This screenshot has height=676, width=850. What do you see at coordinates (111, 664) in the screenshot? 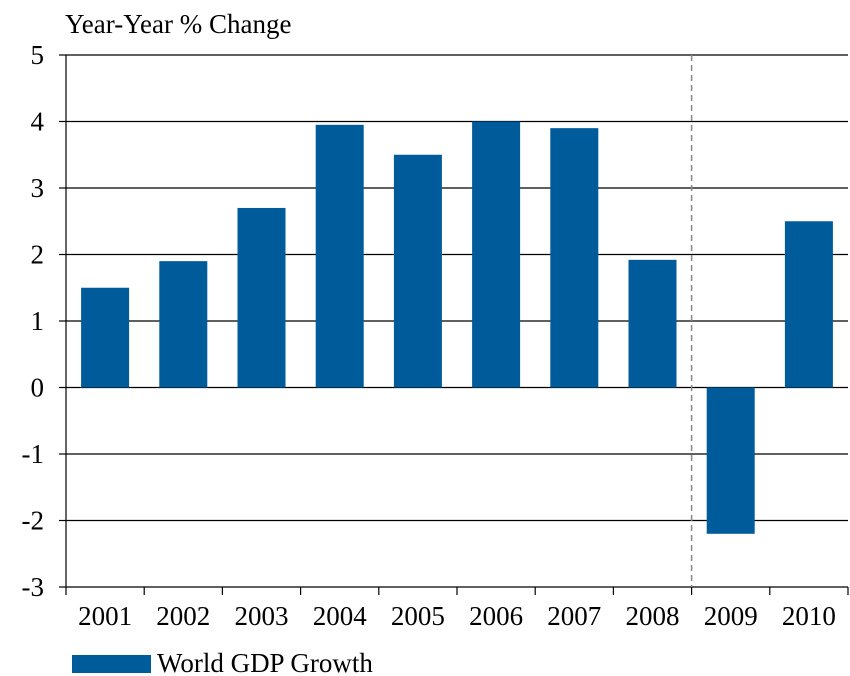
I see `legend-swatch` at bounding box center [111, 664].